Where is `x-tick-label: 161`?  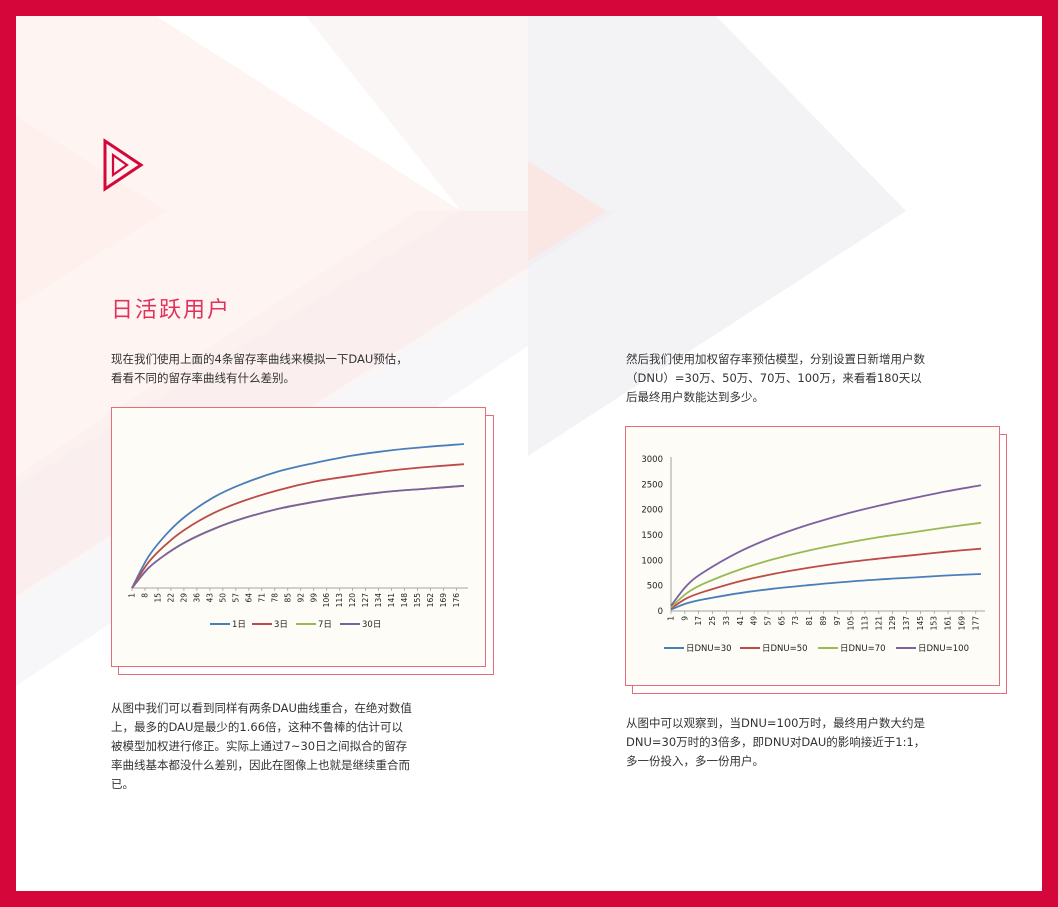 x-tick-label: 161 is located at coordinates (948, 623).